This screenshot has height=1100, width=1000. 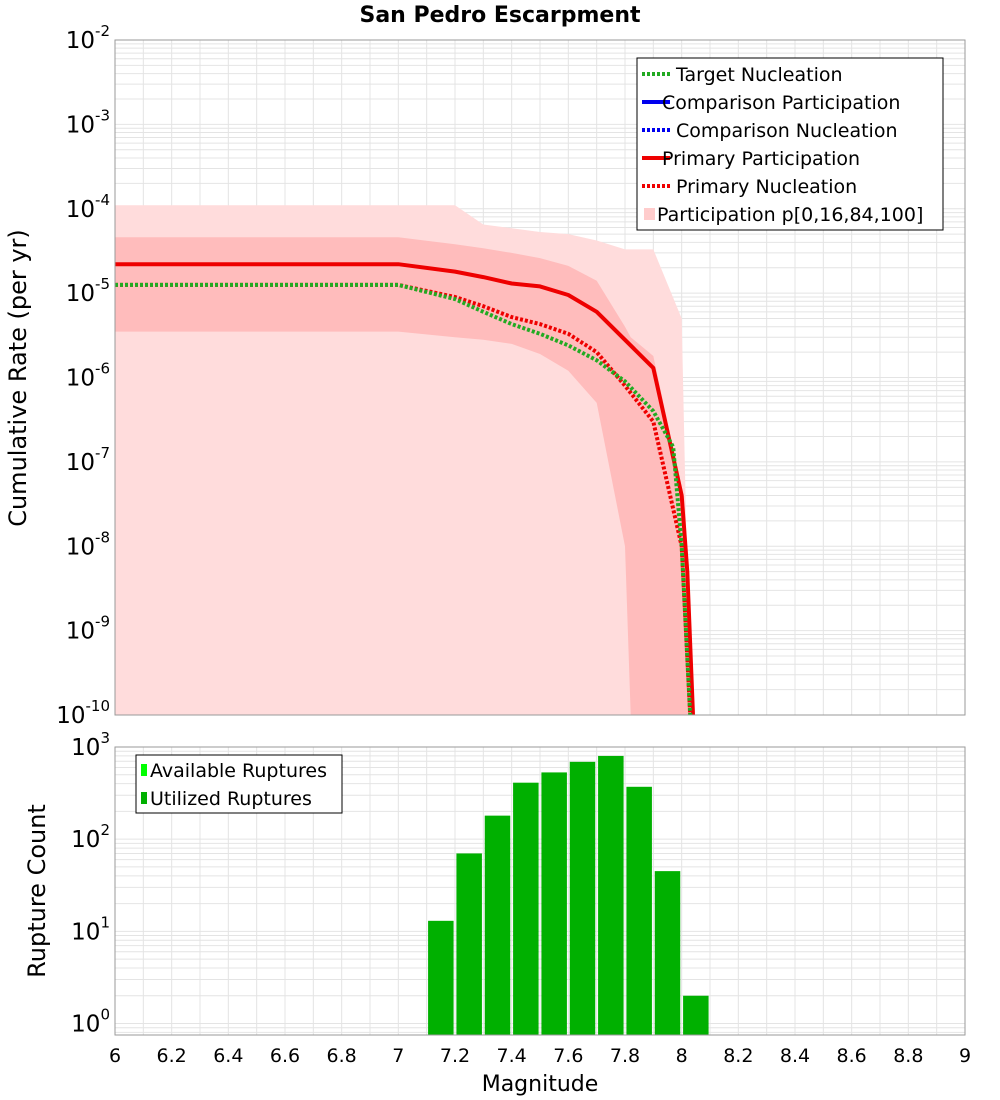 What do you see at coordinates (285, 1056) in the screenshot?
I see `x-tick-label: 6.6` at bounding box center [285, 1056].